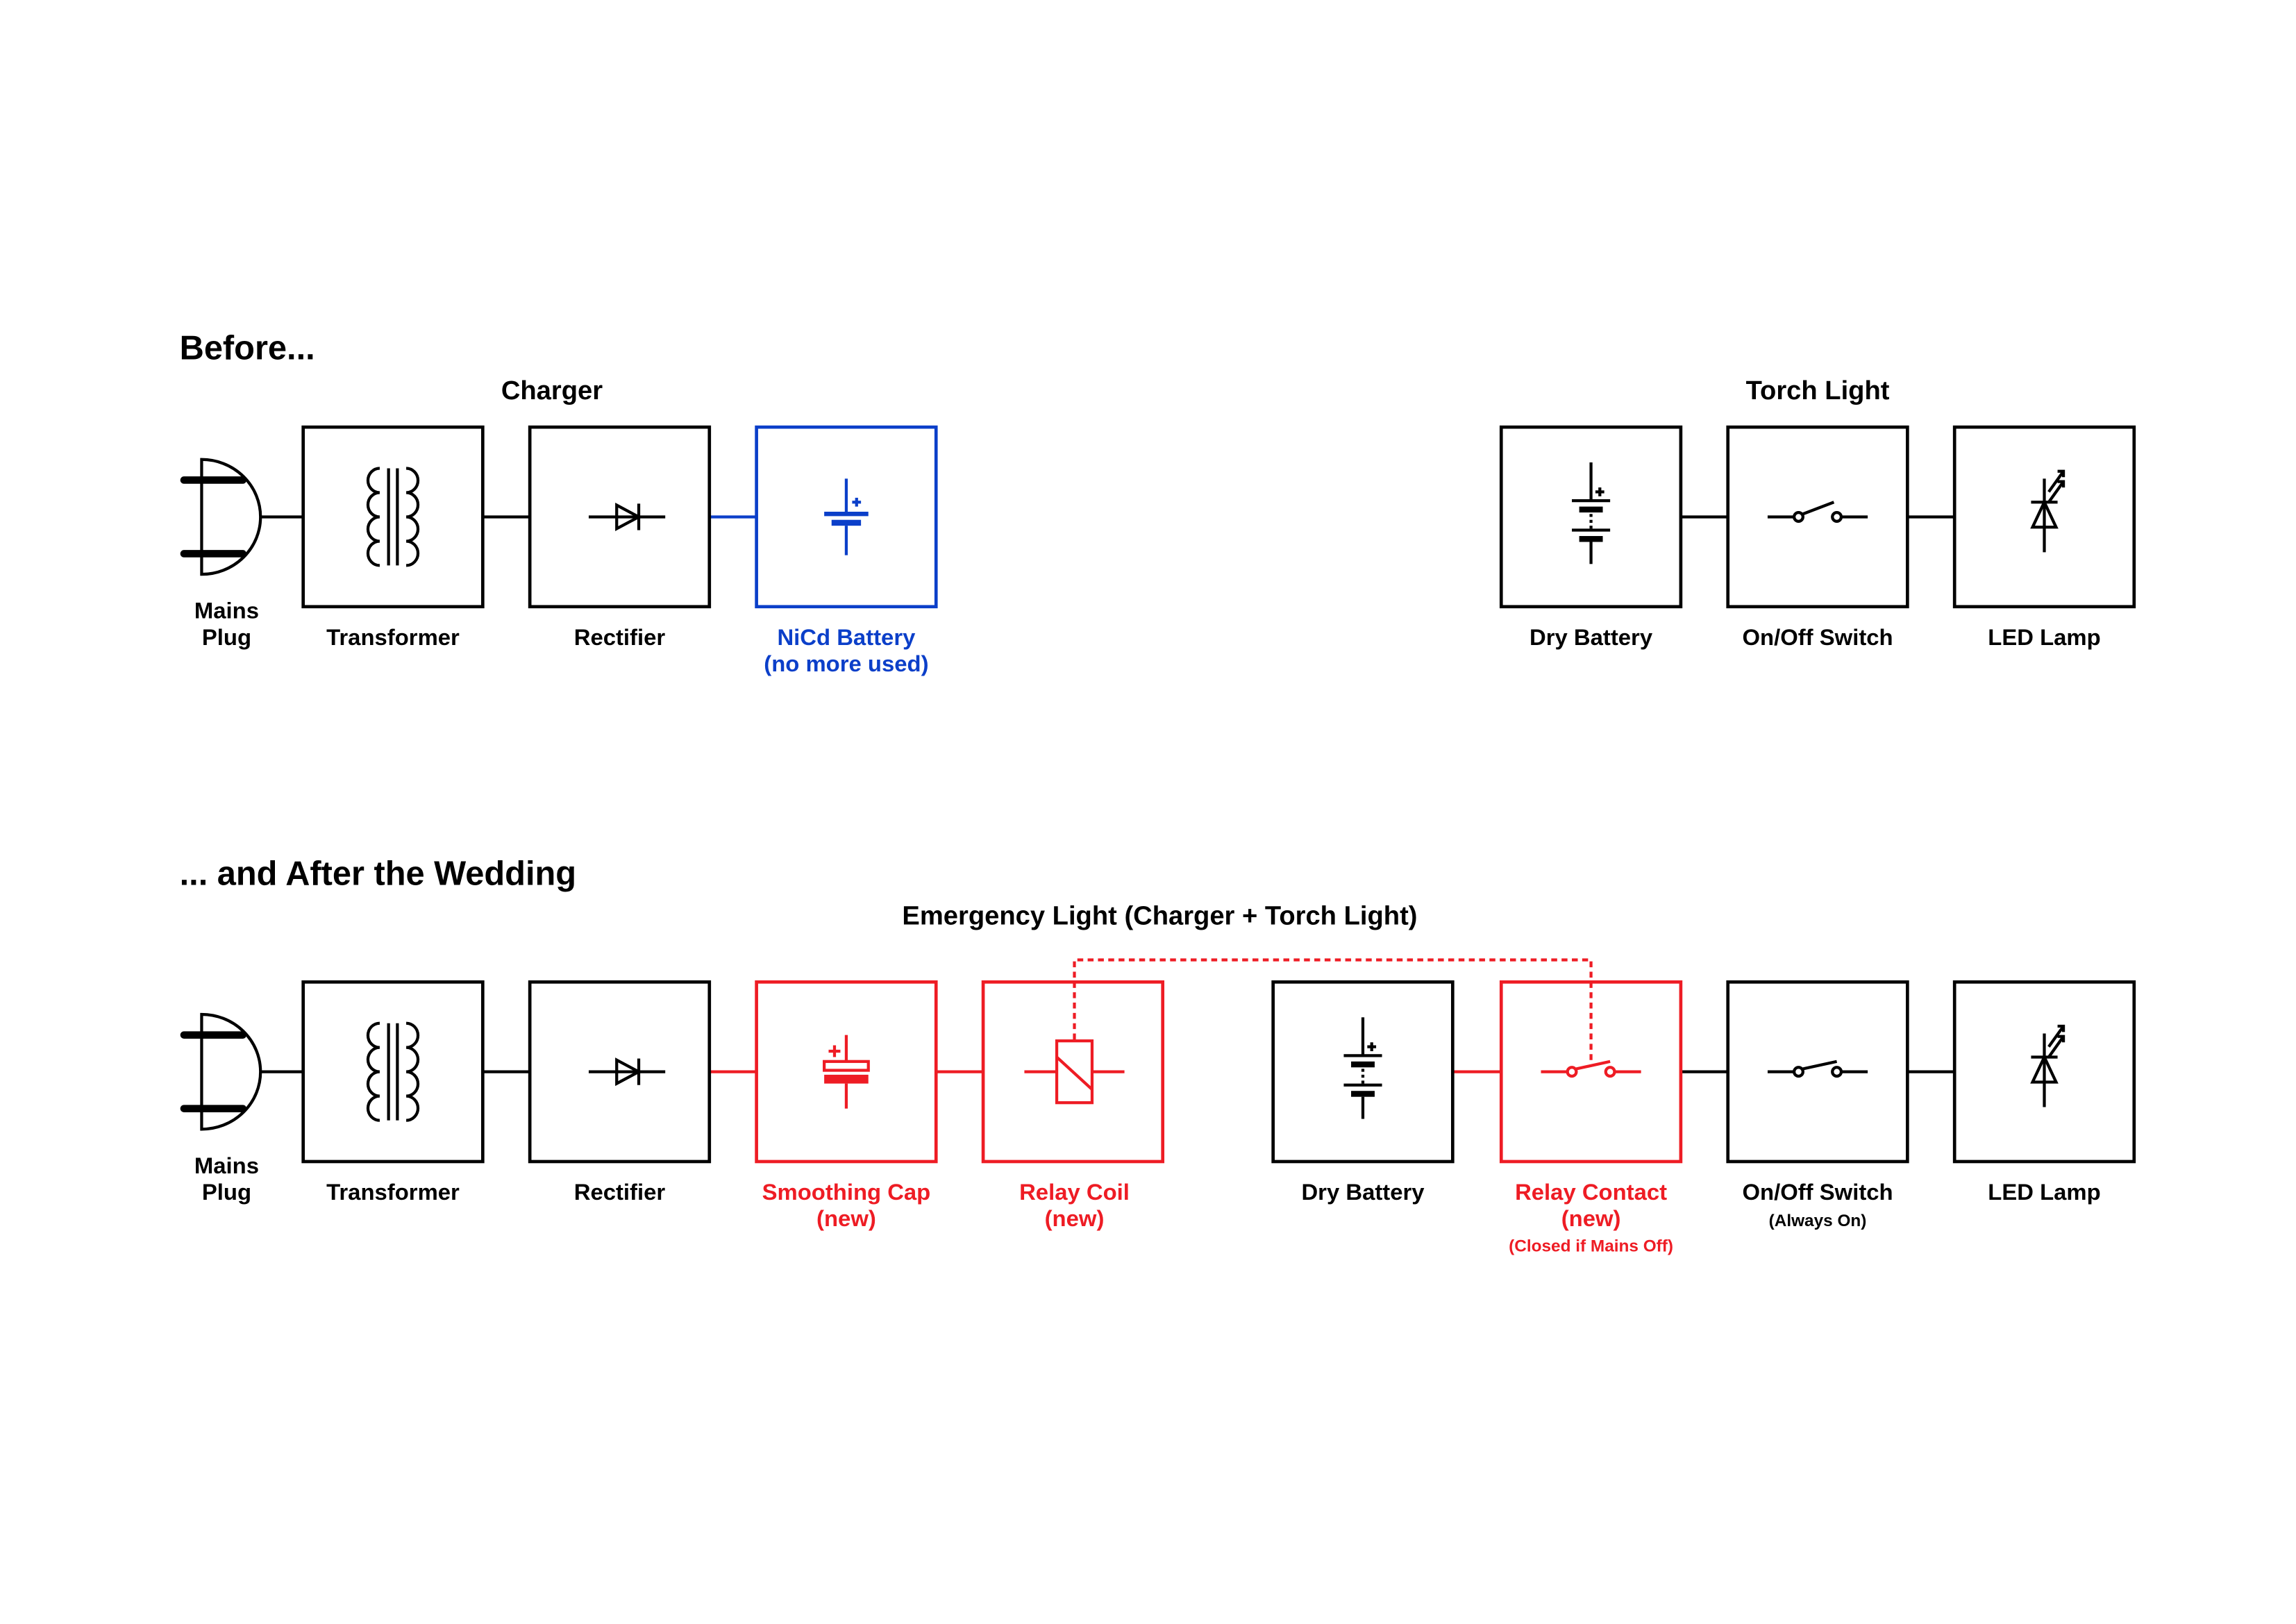 Image resolution: width=2296 pixels, height=1624 pixels. What do you see at coordinates (378, 873) in the screenshot?
I see `after-heading: ... and After the Wedding` at bounding box center [378, 873].